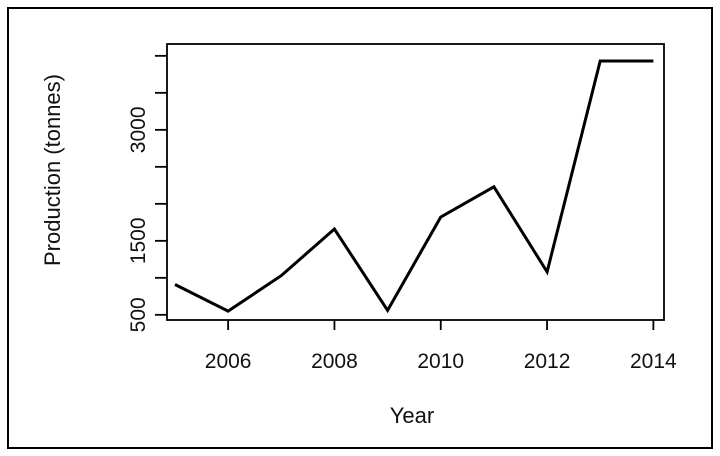  I want to click on y-tick-label: 500, so click(138, 314).